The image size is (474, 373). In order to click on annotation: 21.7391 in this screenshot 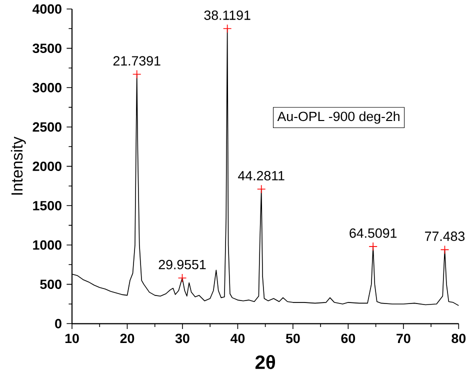, I will do `click(136, 61)`.